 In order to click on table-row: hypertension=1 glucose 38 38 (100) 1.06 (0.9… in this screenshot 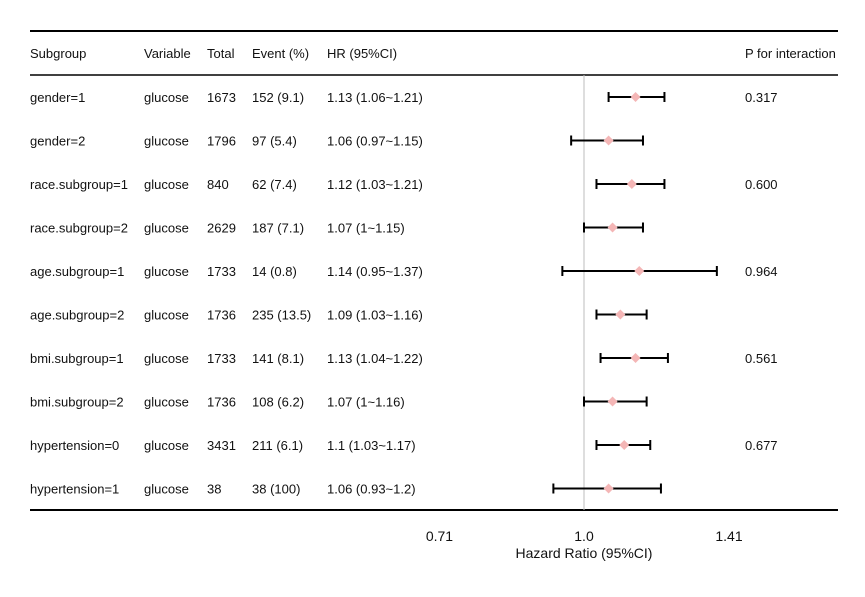, I will do `click(223, 489)`.